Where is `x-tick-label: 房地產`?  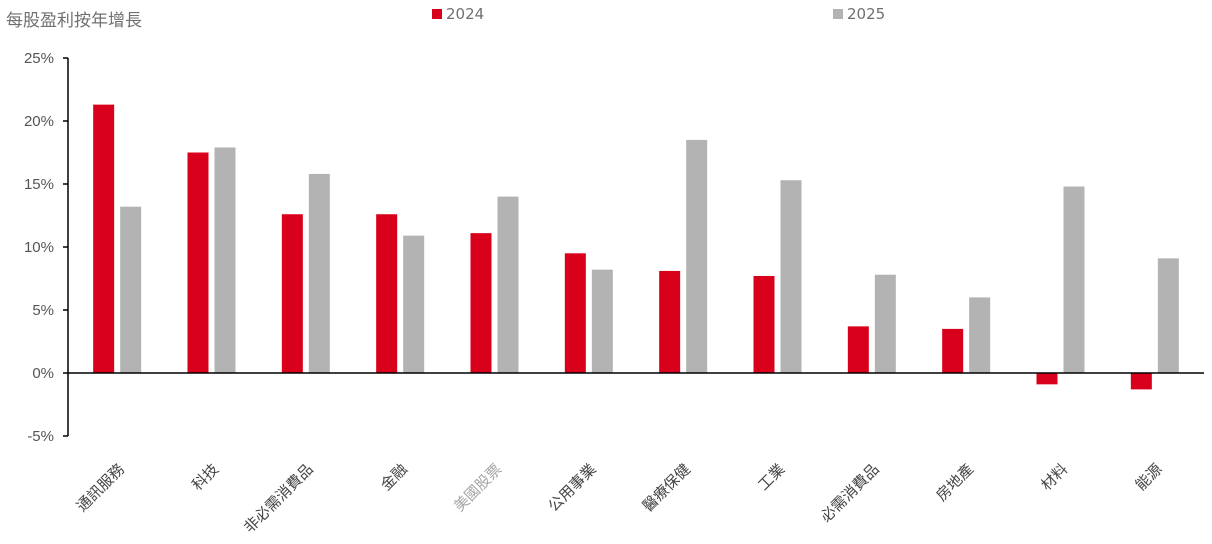 x-tick-label: 房地產 is located at coordinates (954, 482).